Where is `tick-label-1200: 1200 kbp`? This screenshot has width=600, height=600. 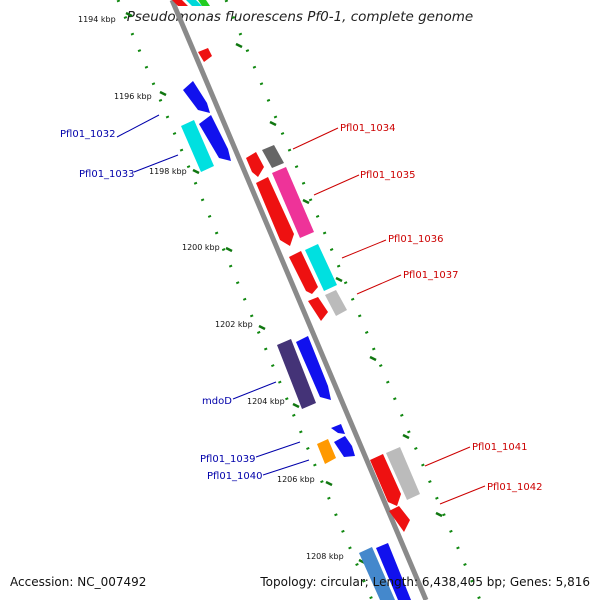 tick-label-1200: 1200 kbp is located at coordinates (201, 247).